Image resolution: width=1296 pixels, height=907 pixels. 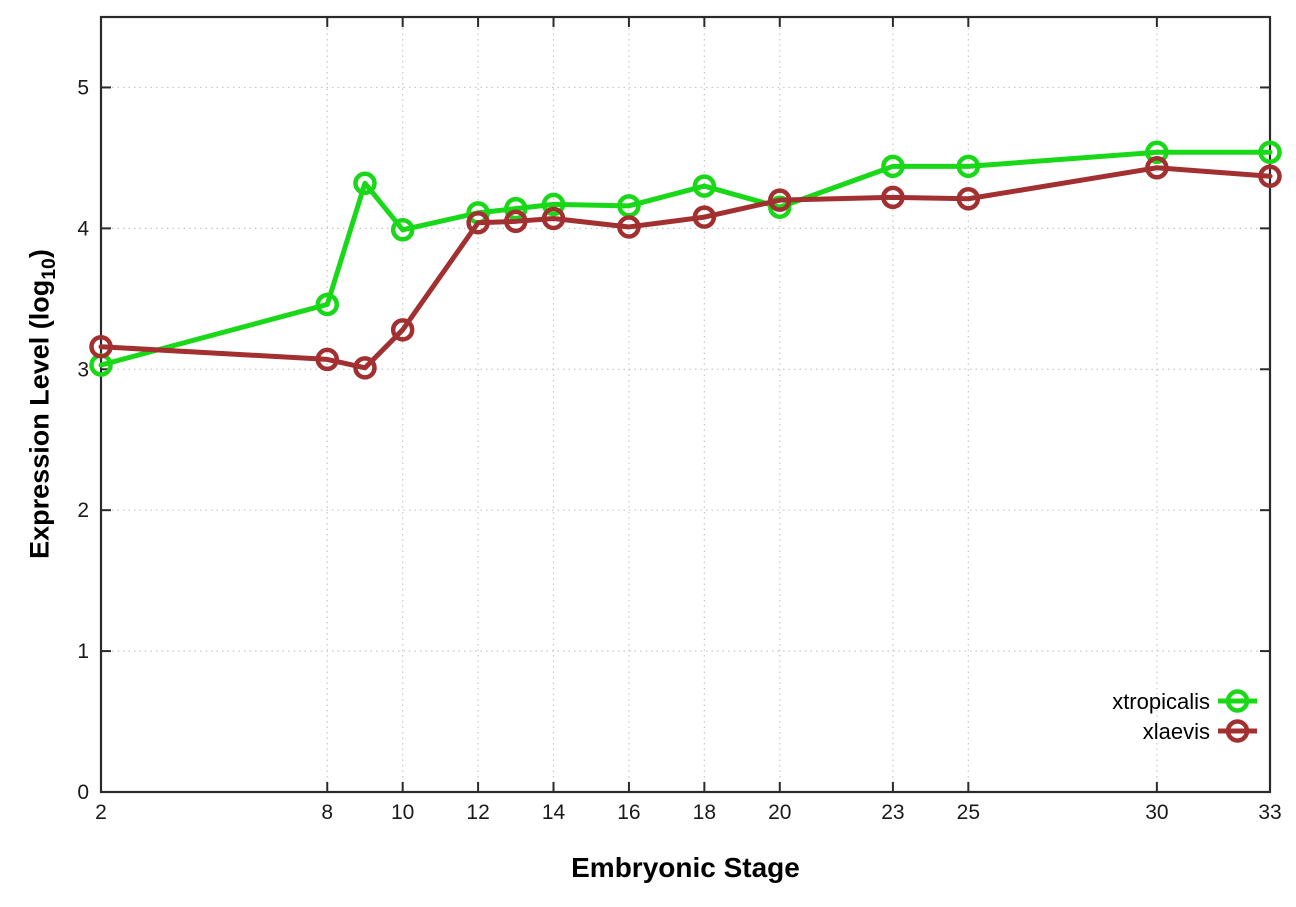 I want to click on x-tick-label: 20, so click(x=779, y=812).